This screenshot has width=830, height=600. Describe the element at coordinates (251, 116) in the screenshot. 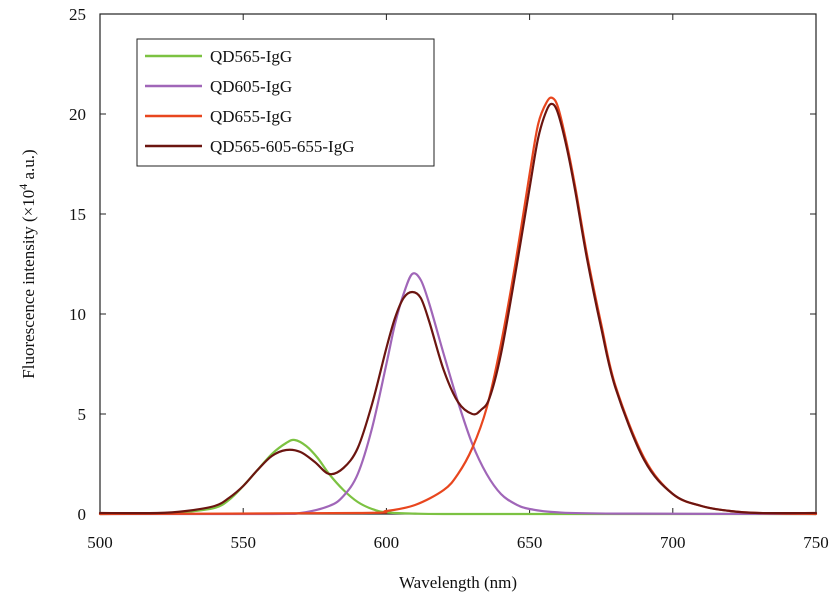

I see `legend-label-qd655-igg: QD655-IgG` at that location.